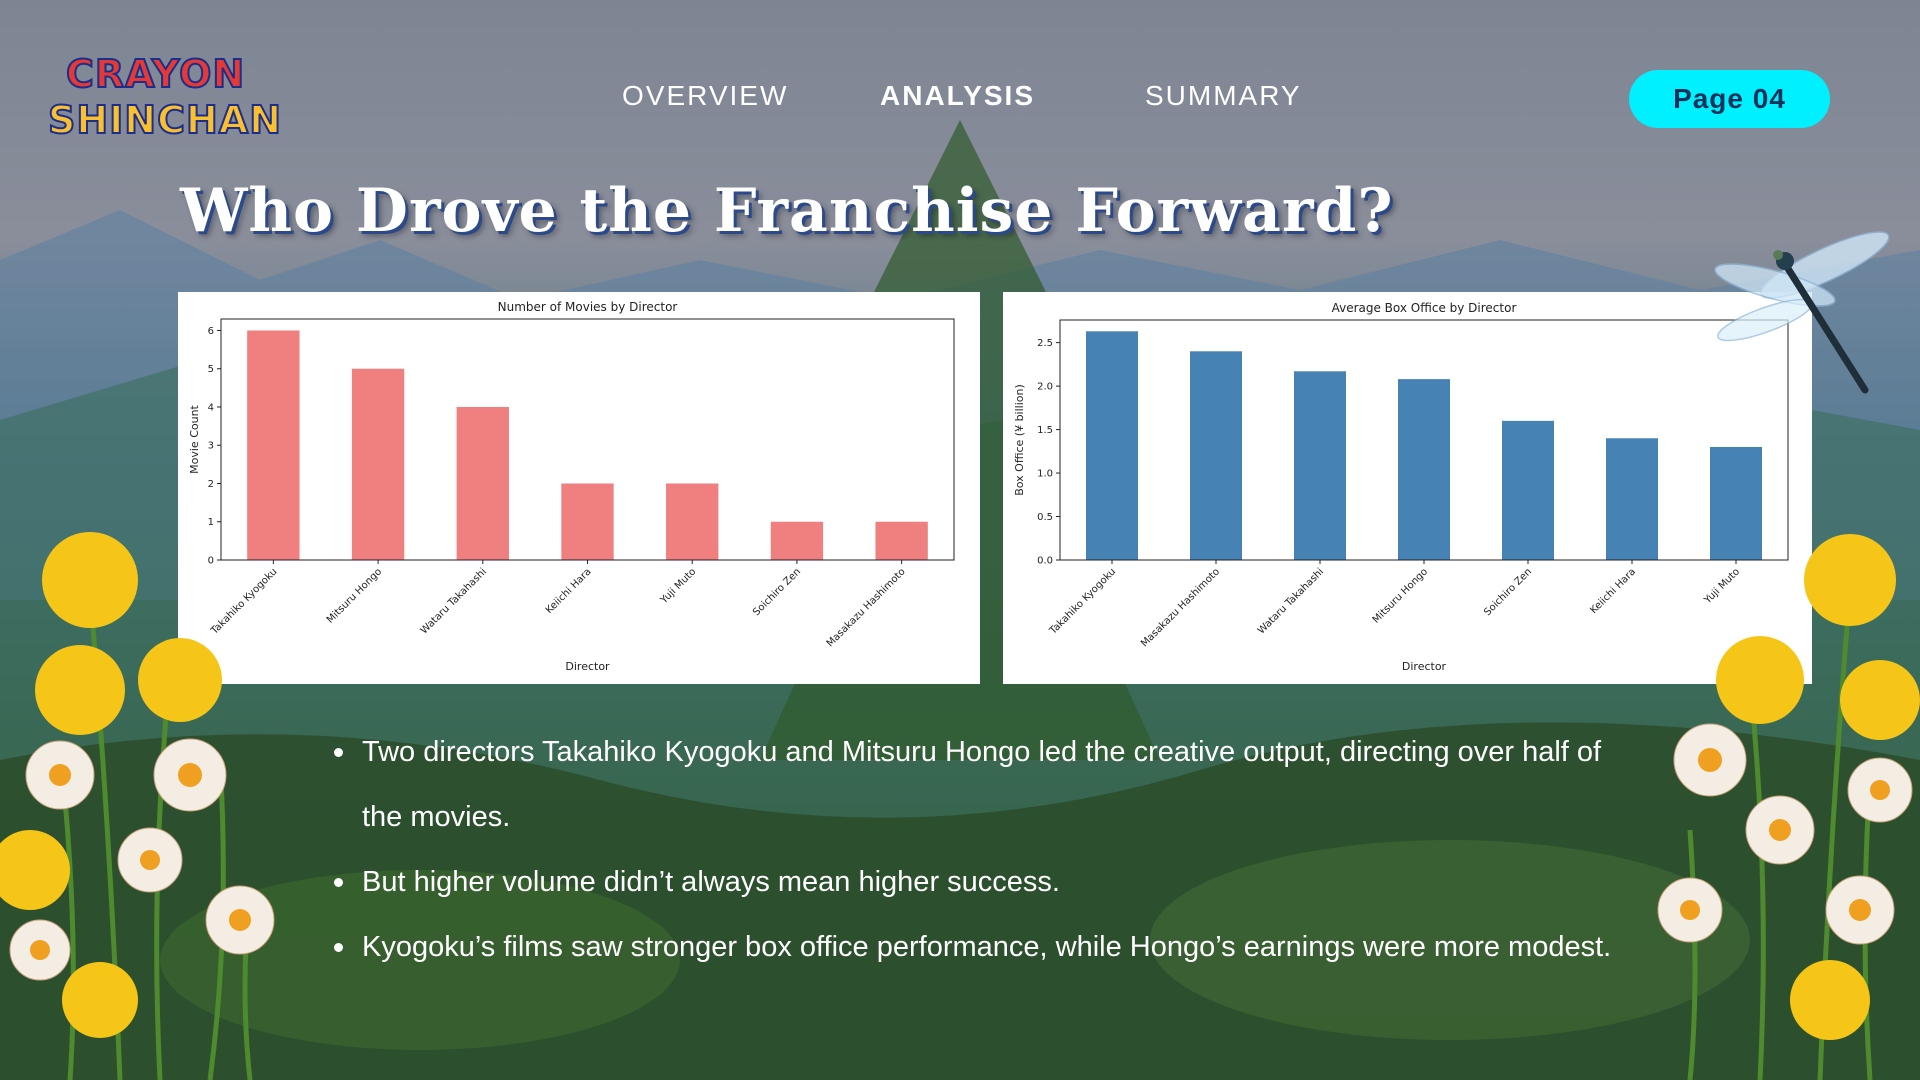 This screenshot has width=1920, height=1080. I want to click on y-axis-label: Movie Count, so click(194, 438).